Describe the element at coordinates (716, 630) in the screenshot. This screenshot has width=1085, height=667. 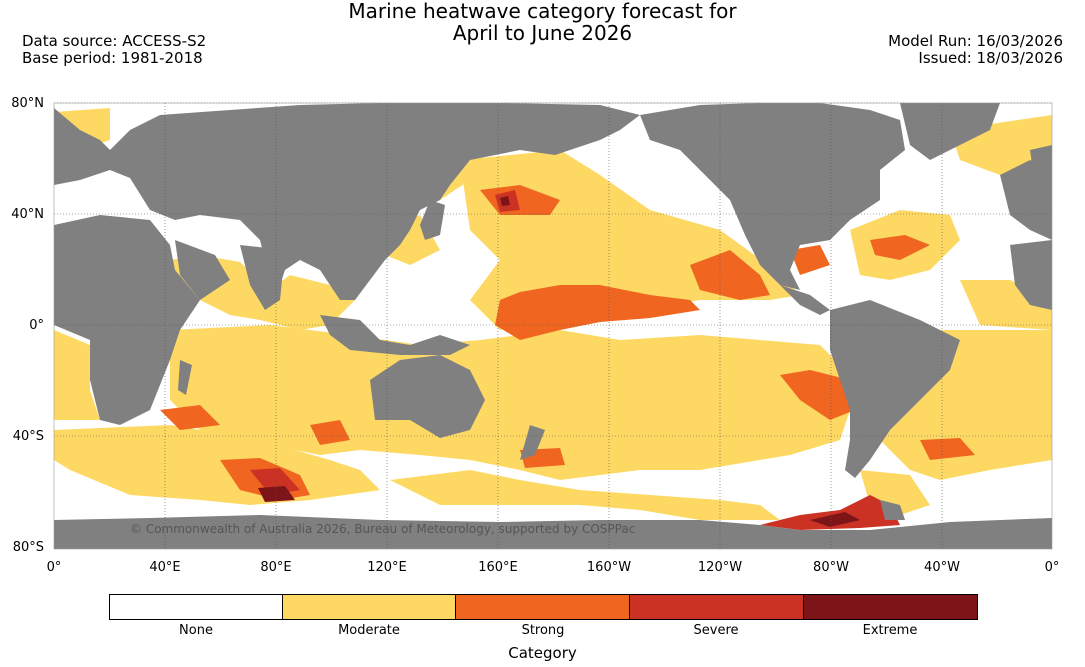
I see `colorbar-label: Severe` at that location.